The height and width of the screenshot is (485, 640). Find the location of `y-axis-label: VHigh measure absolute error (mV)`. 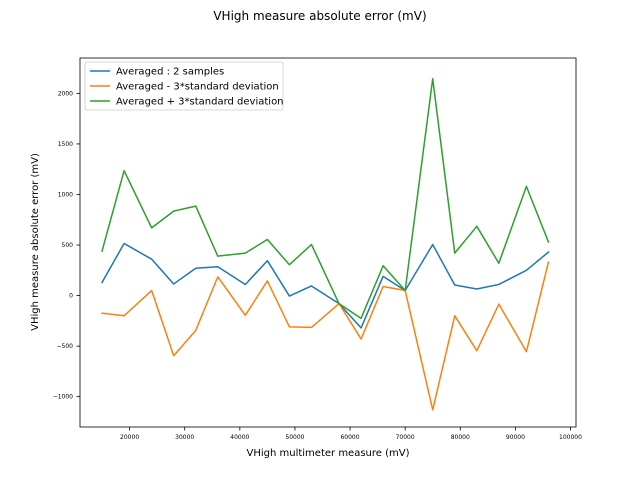

y-axis-label: VHigh measure absolute error (mV) is located at coordinates (35, 242).